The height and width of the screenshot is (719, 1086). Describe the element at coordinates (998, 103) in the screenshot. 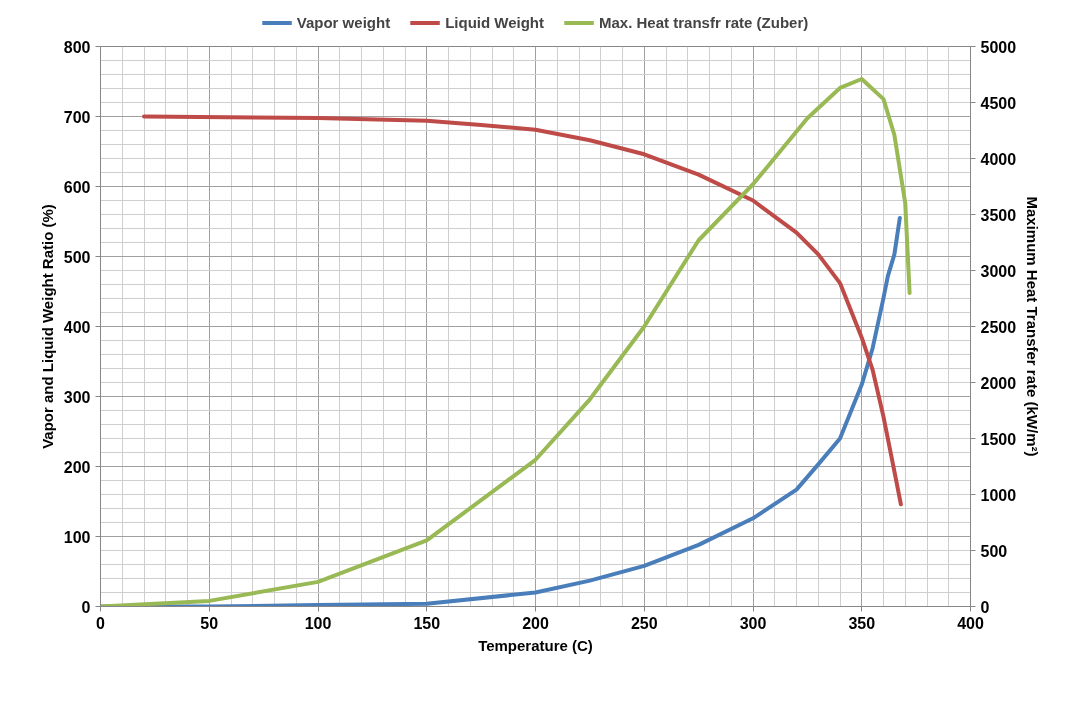

I see `y2-tick-label: 4500` at that location.